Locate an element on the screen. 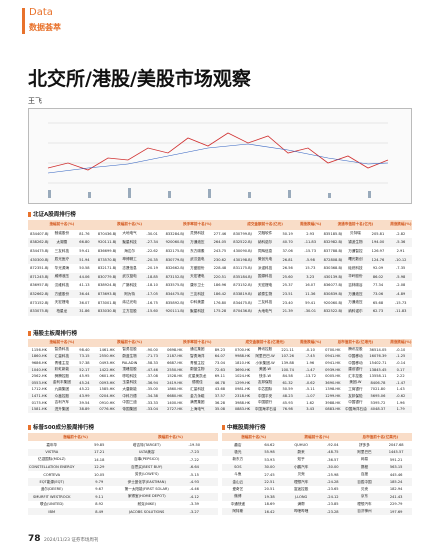 This screenshot has width=427, height=552. cell: -24.28 is located at coordinates (332, 482).